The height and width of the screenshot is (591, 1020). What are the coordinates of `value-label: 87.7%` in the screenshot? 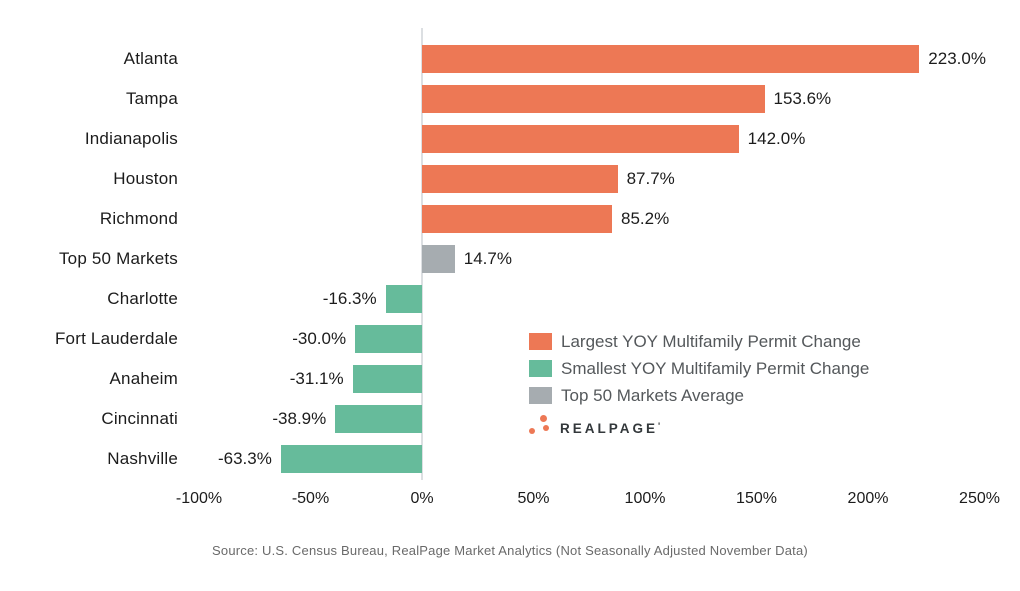 It's located at (650, 178).